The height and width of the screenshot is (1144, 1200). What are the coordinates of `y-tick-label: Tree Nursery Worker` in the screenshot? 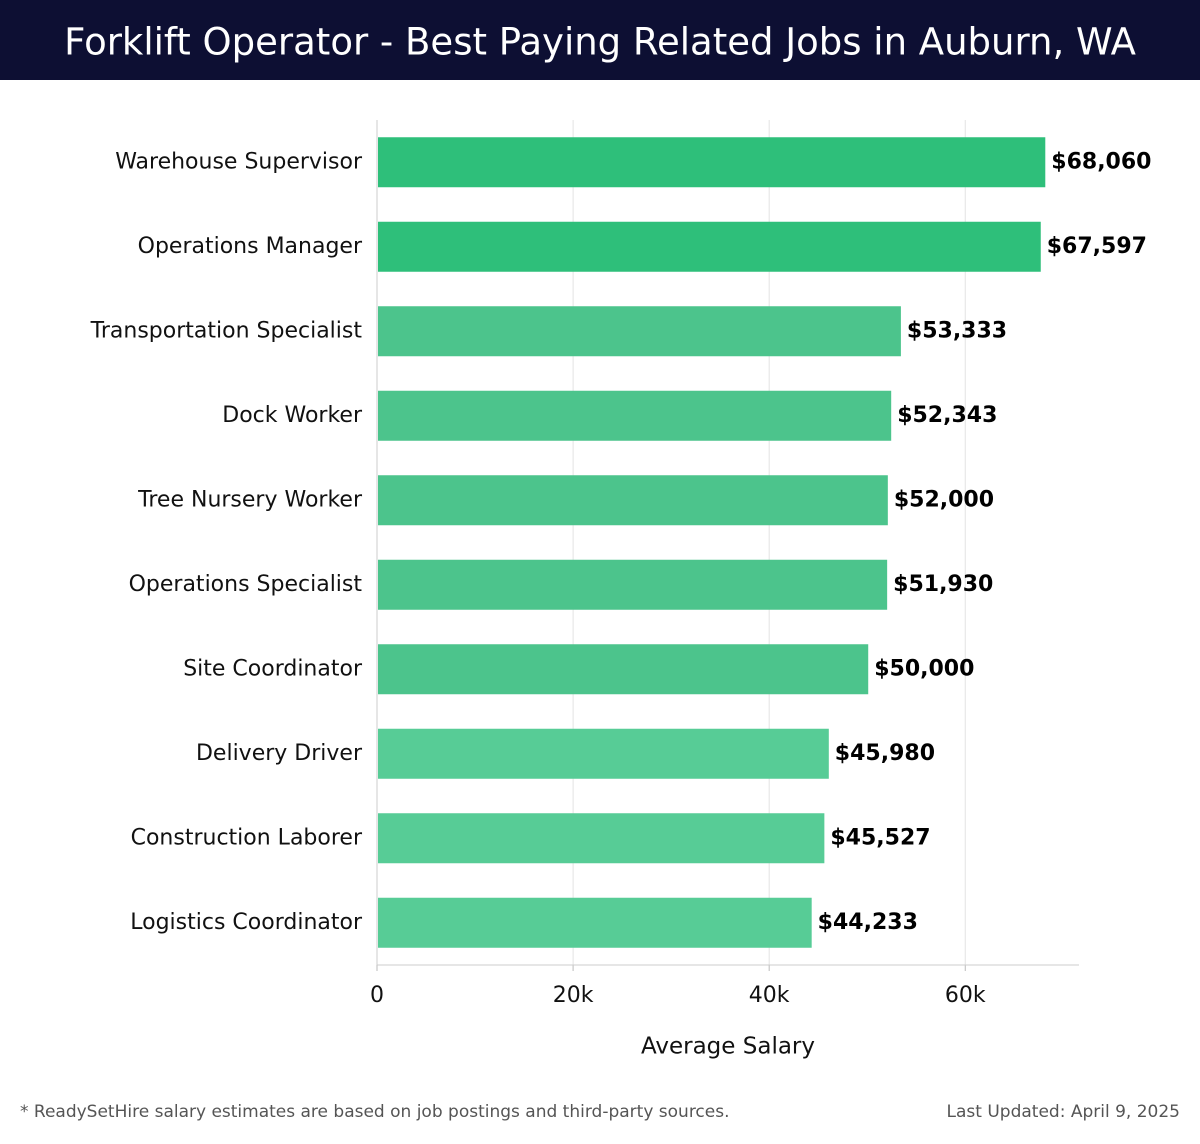 It's located at (250, 499).